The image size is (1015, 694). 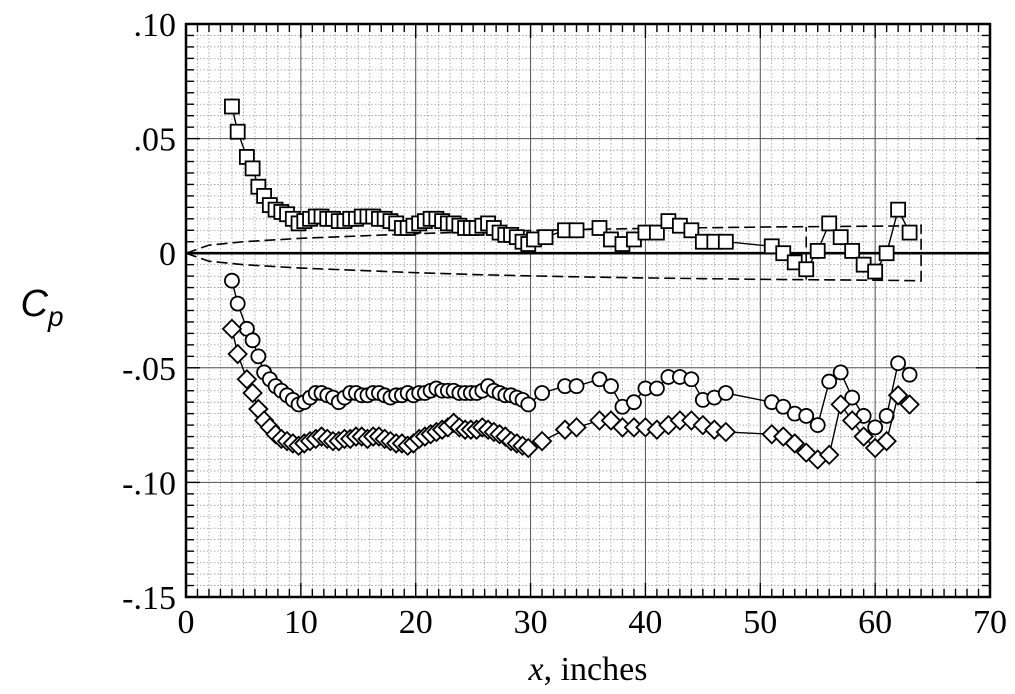 I want to click on x-tick-label: 30, so click(x=531, y=622).